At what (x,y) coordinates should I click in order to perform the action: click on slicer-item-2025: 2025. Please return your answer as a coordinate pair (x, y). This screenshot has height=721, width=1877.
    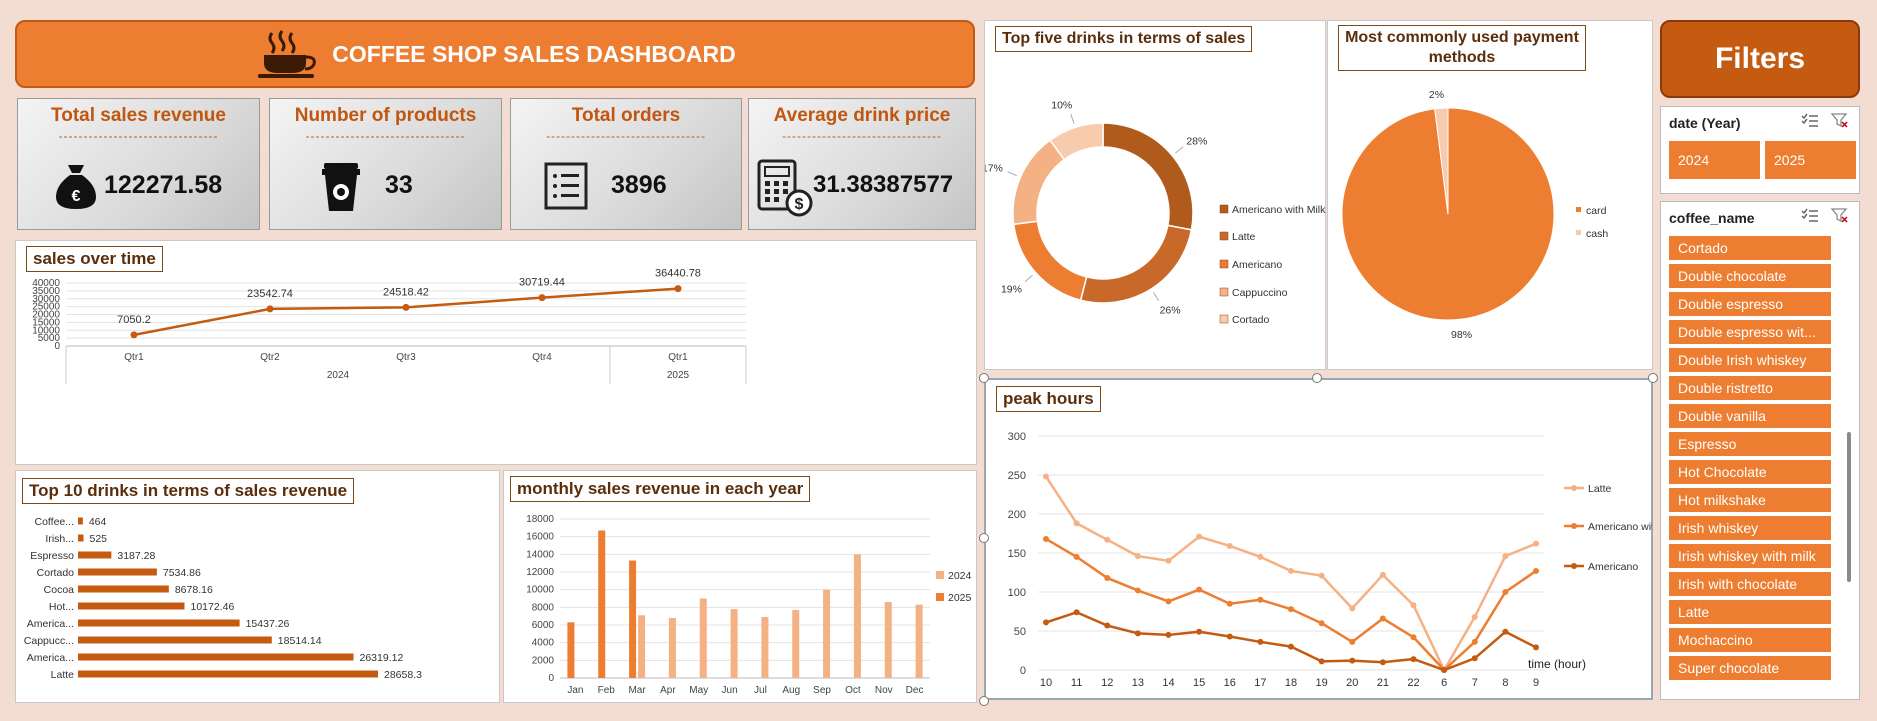
    Looking at the image, I should click on (1810, 160).